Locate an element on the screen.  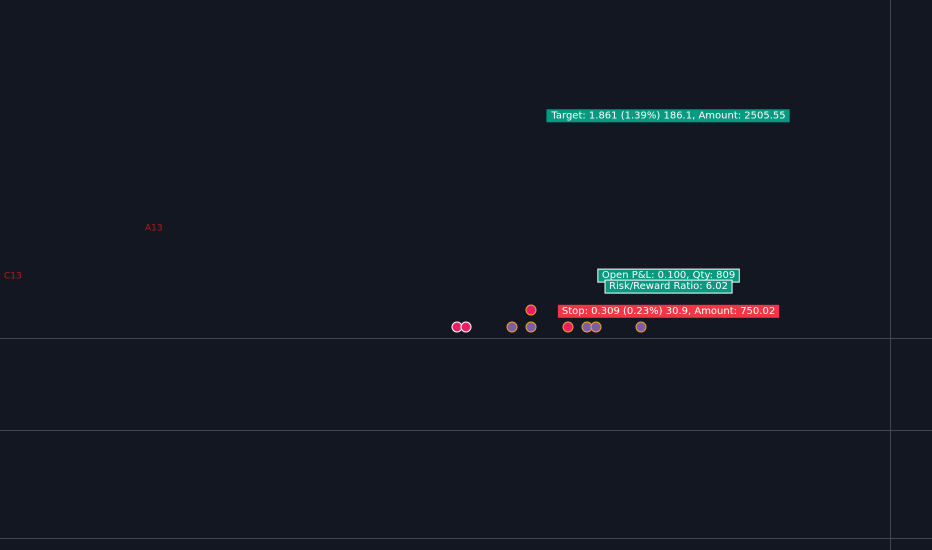
rr-label-bg is located at coordinates (668, 286).